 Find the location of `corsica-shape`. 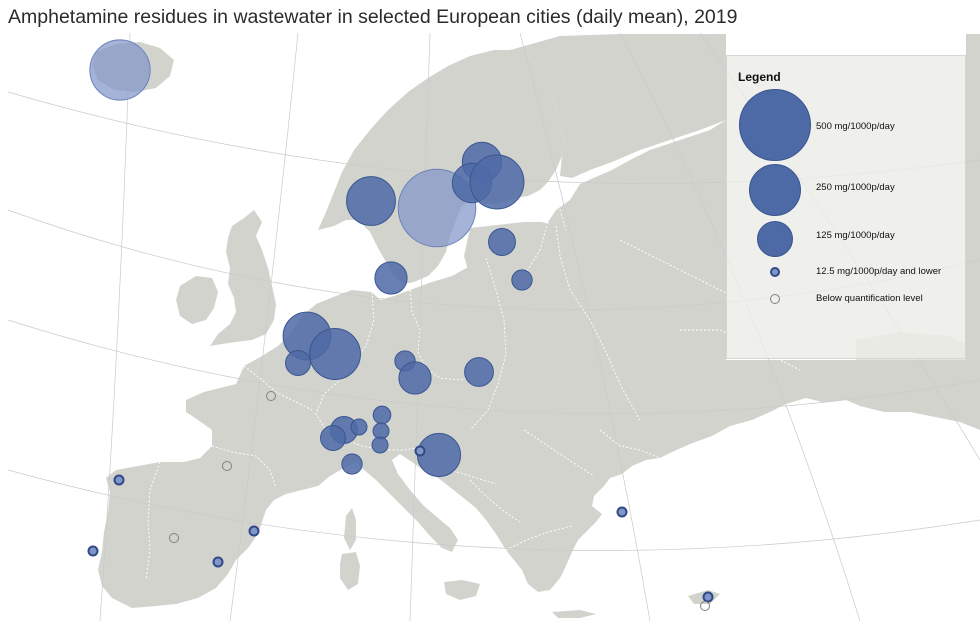

corsica-shape is located at coordinates (350, 529).